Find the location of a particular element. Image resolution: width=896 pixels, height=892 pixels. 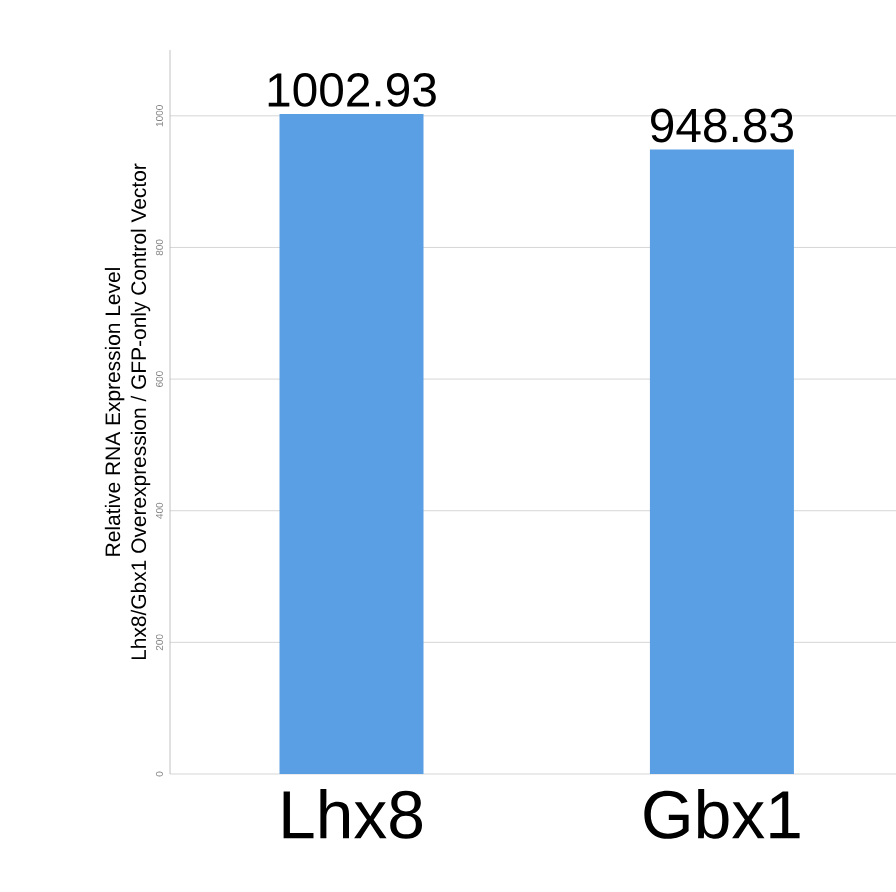

data-label: 948.83 is located at coordinates (722, 125).